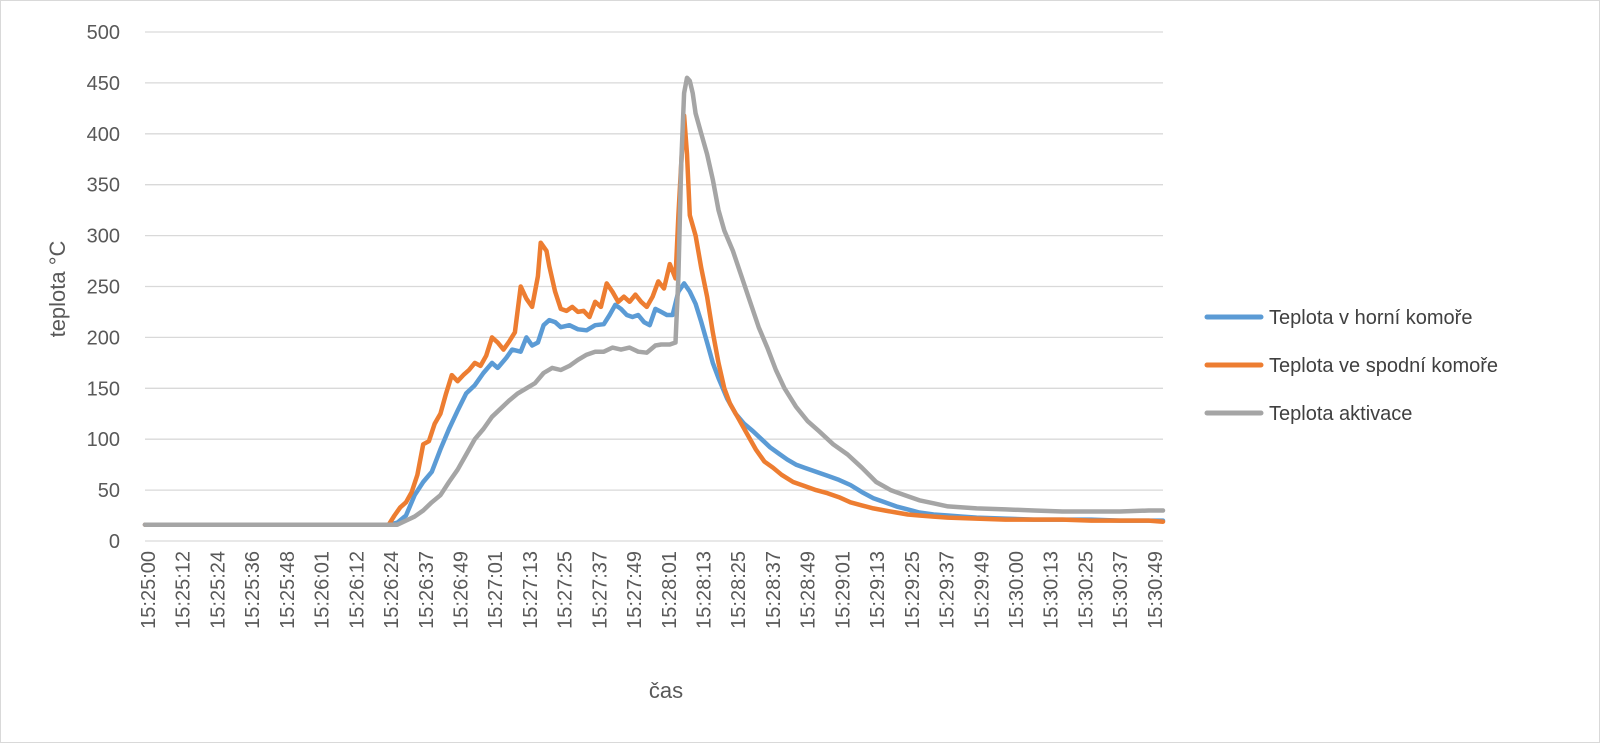 The height and width of the screenshot is (744, 1600). Describe the element at coordinates (103, 84) in the screenshot. I see `y-tick-label: 450` at that location.